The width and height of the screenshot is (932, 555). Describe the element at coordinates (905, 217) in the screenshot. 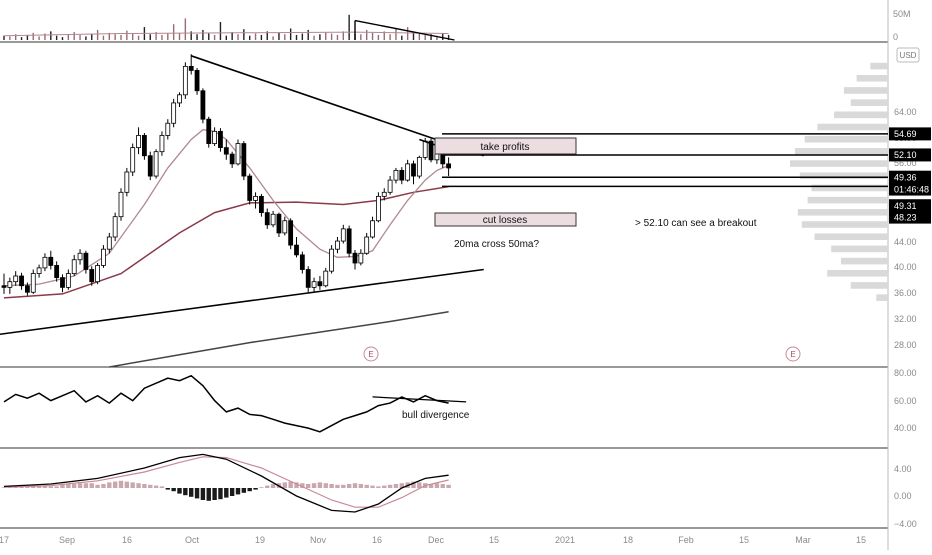

I see `price-tag-label: 48.23` at that location.